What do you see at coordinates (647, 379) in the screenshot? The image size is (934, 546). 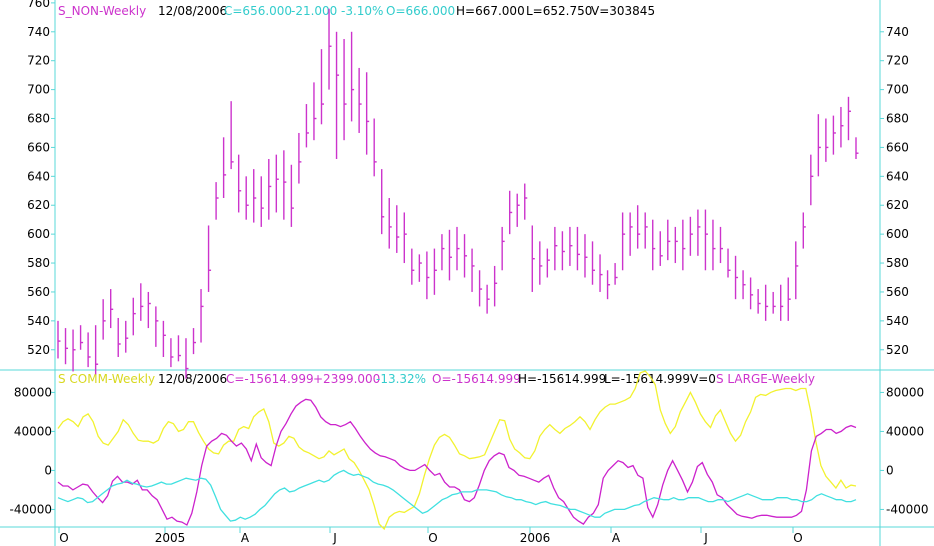 I see `bottom-low: L=-15614.999` at bounding box center [647, 379].